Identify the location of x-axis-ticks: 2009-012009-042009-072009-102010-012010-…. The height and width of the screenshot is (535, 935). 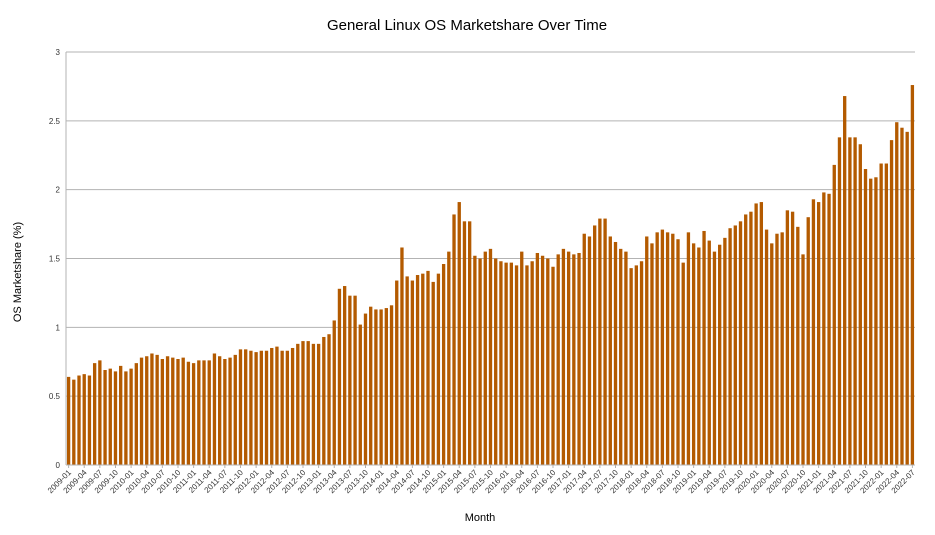
(481, 480).